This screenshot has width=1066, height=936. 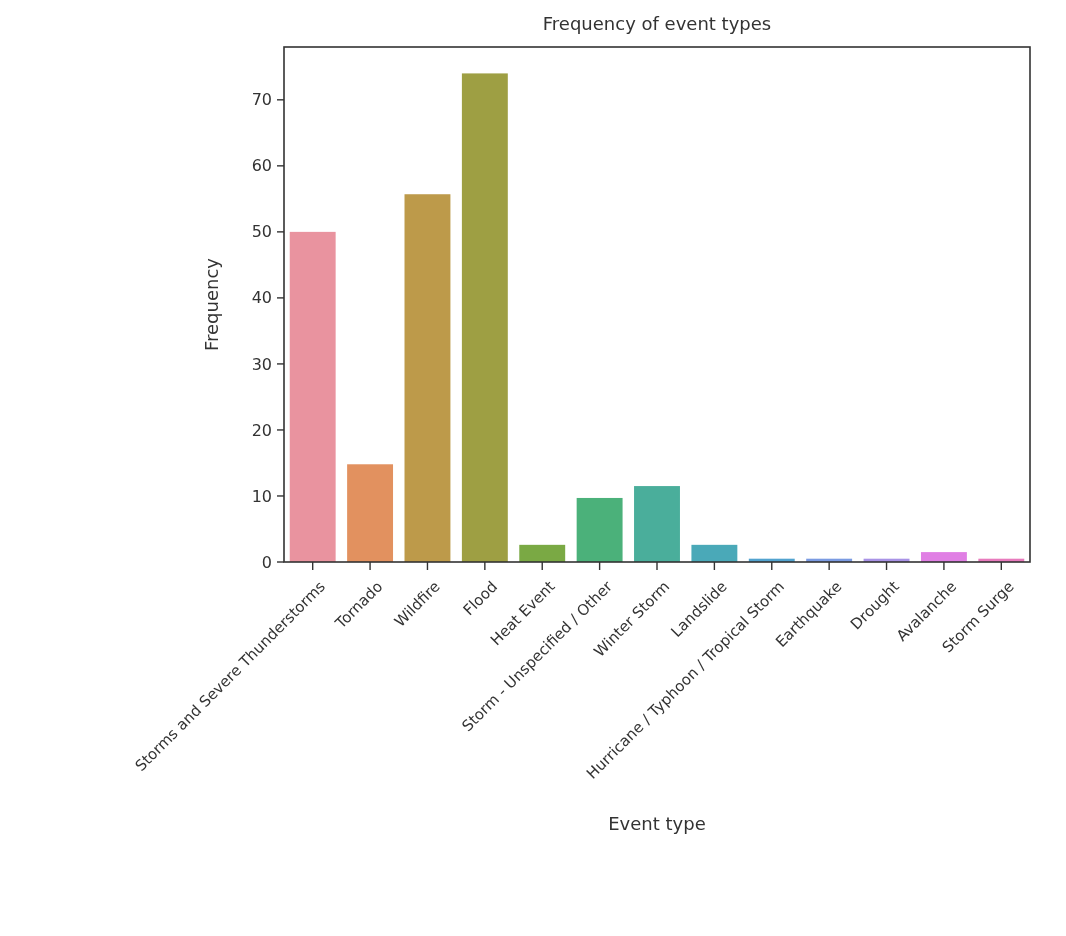 I want to click on y-tick-label: 50, so click(x=261, y=232).